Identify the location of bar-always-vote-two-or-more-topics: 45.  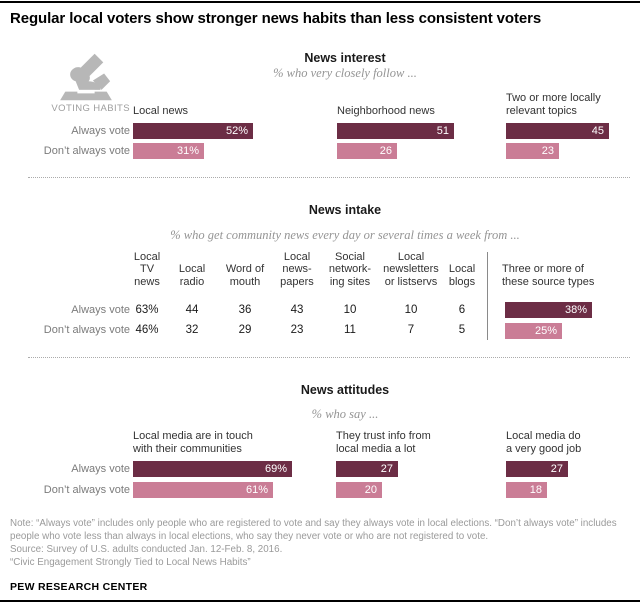
(557, 131).